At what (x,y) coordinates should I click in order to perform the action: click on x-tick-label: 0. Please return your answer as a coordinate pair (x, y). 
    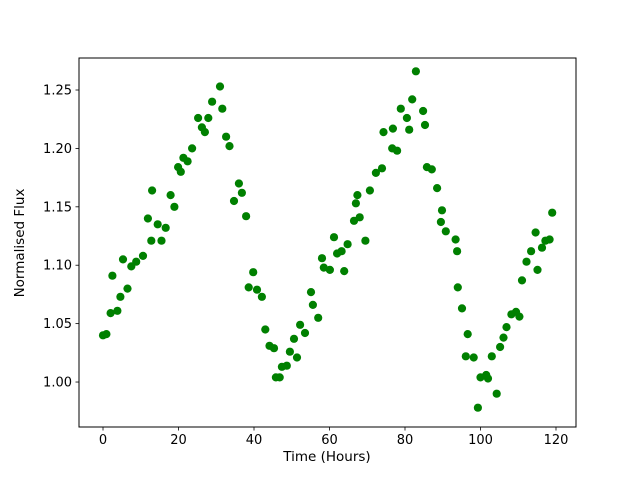
    Looking at the image, I should click on (103, 440).